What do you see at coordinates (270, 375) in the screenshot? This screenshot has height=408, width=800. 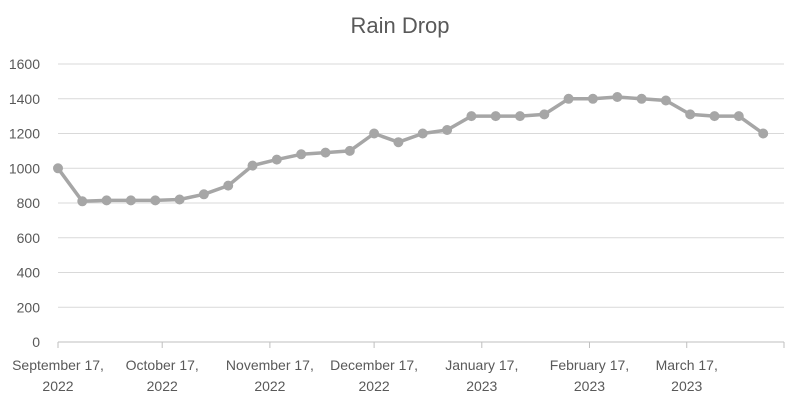 I see `x-tick-label: November 17, 2022` at bounding box center [270, 375].